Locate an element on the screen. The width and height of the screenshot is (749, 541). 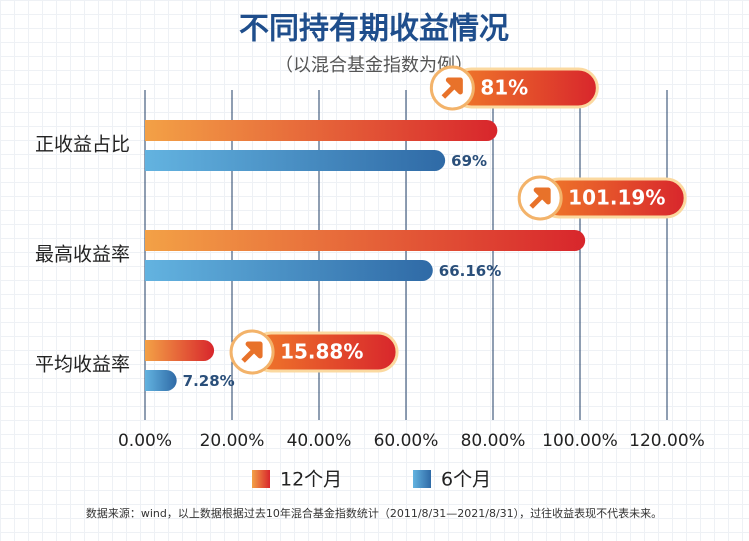
x-tick-label: 0.00% is located at coordinates (145, 441).